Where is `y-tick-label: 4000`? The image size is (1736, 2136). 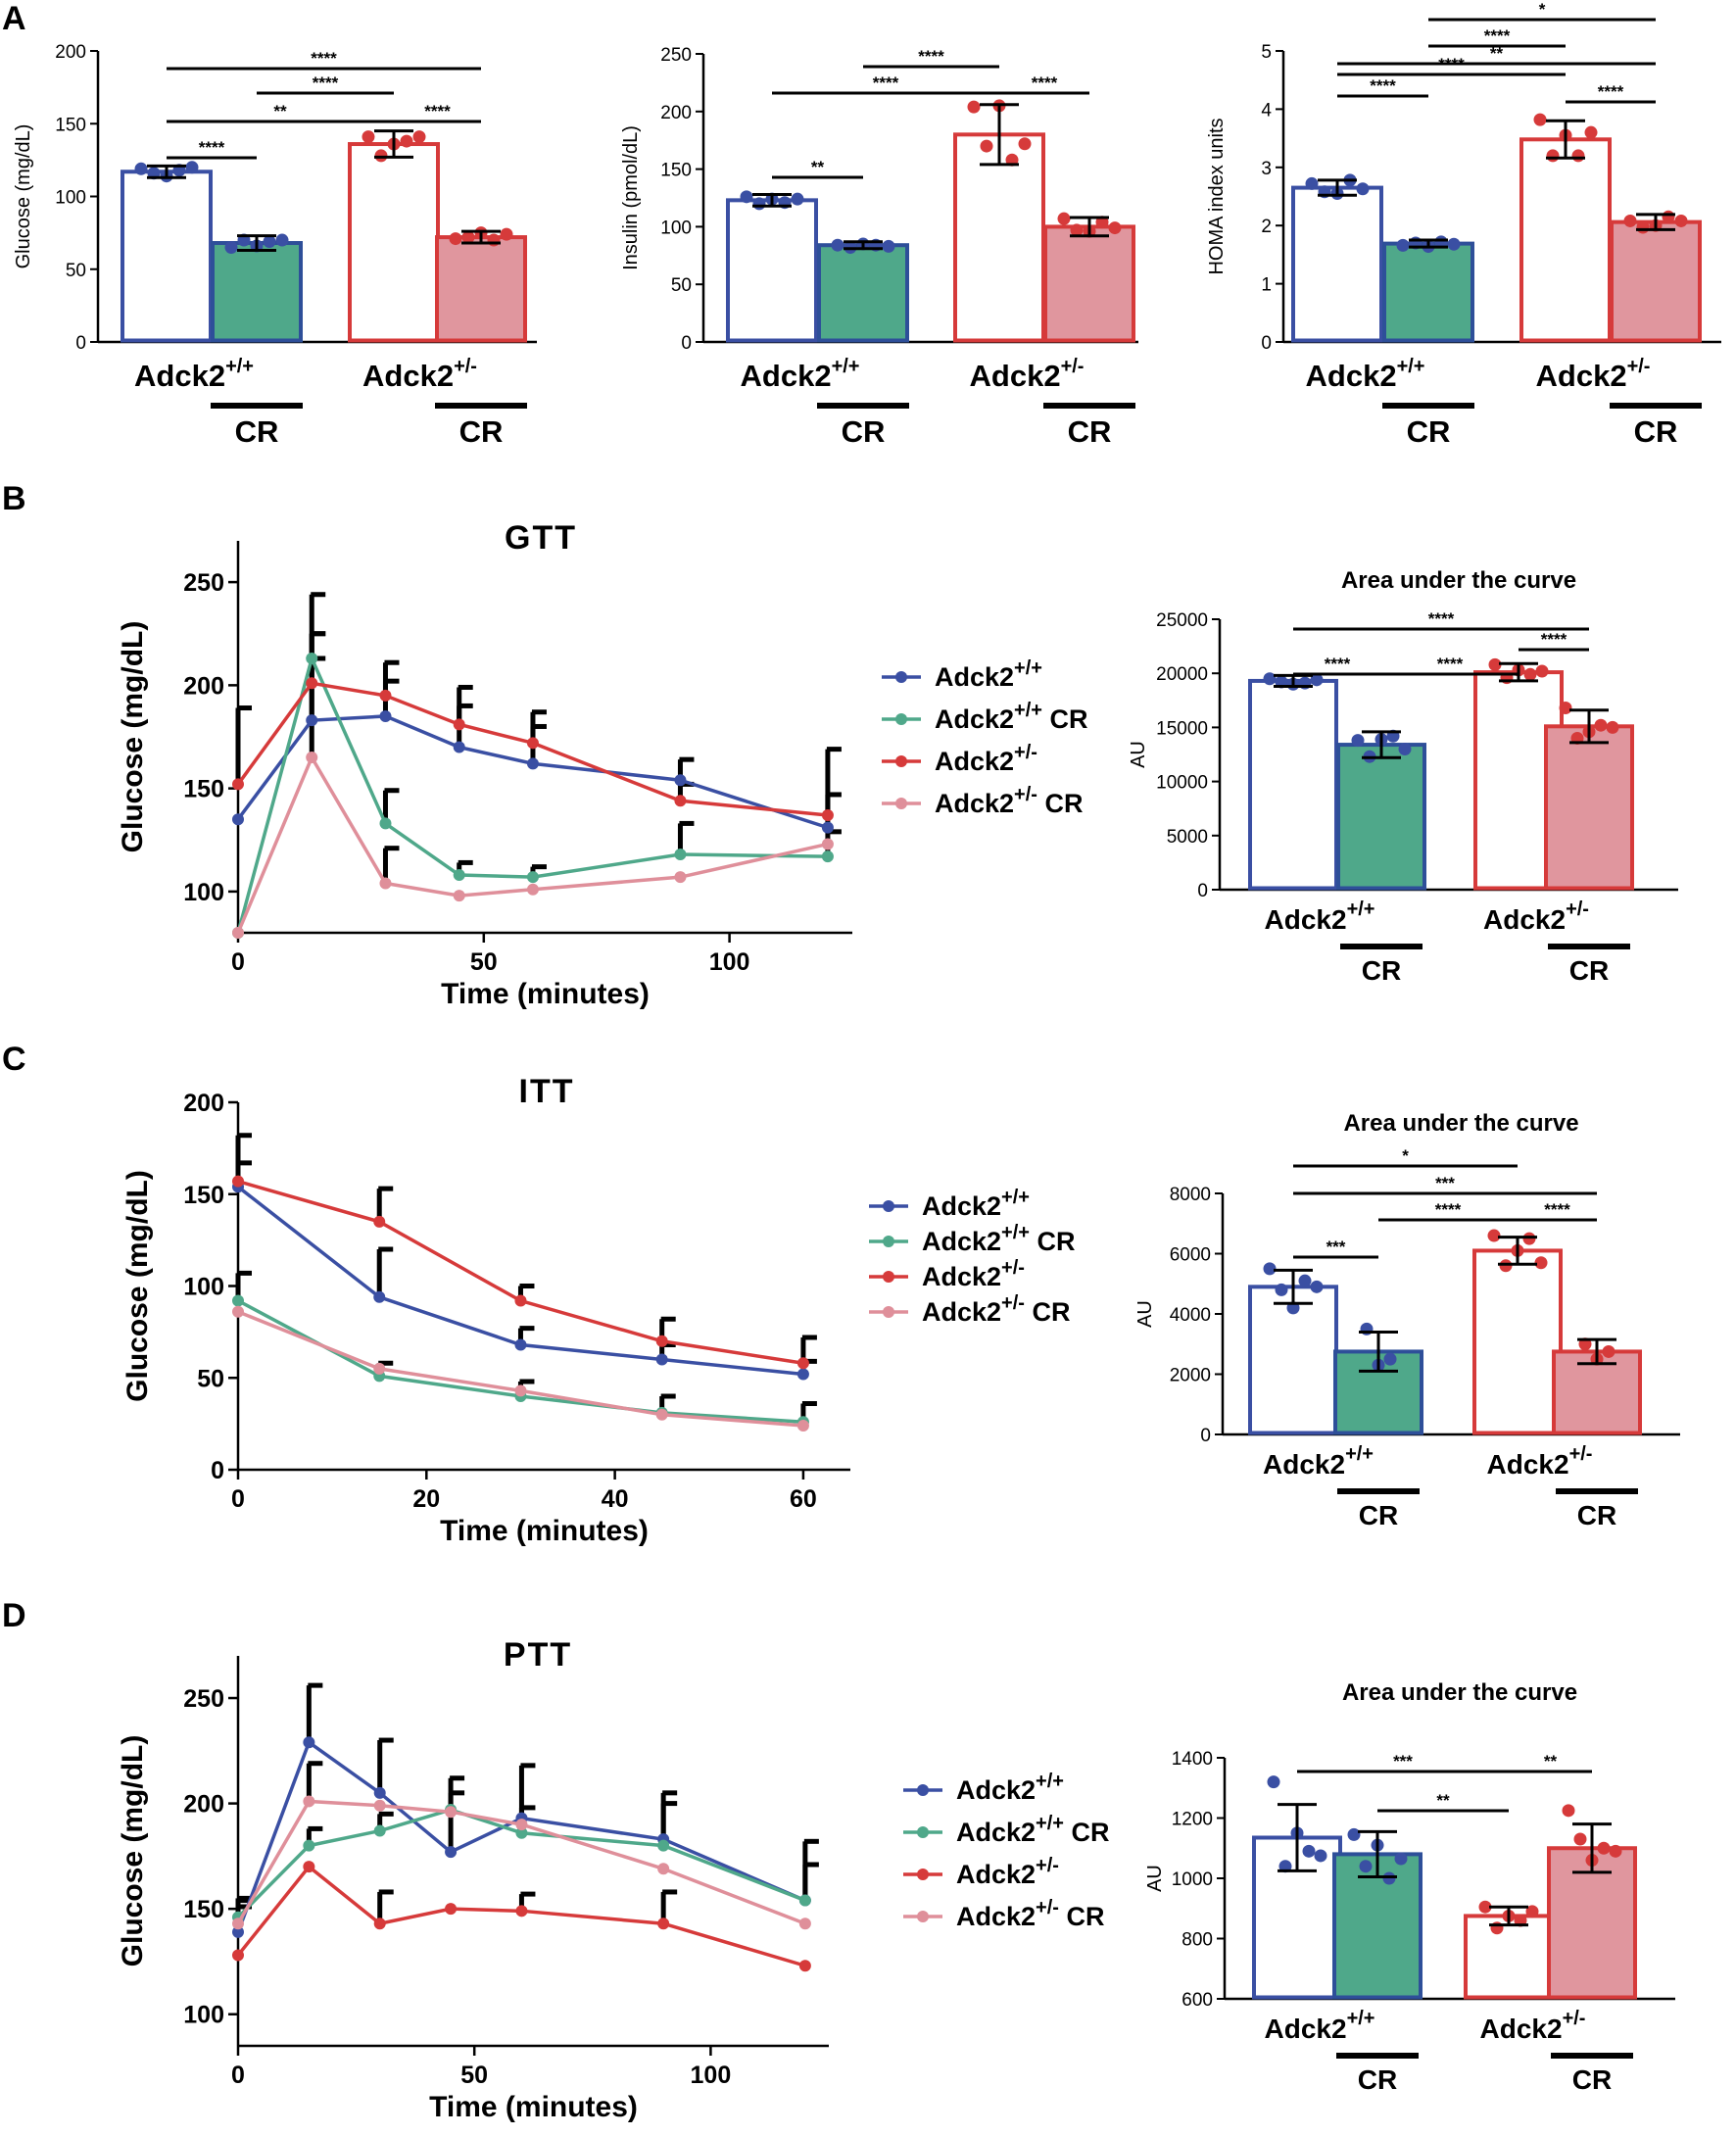 y-tick-label: 4000 is located at coordinates (1191, 1315).